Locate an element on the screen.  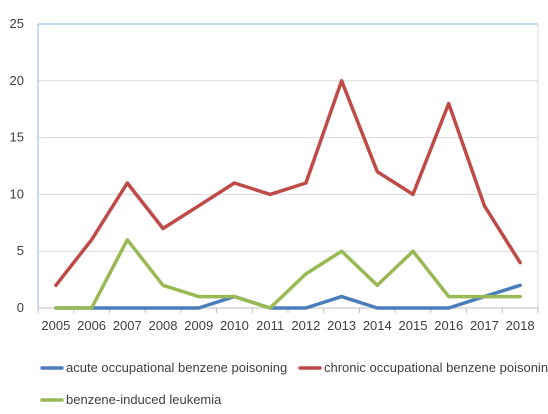
y-tick-label: 15 is located at coordinates (17, 137).